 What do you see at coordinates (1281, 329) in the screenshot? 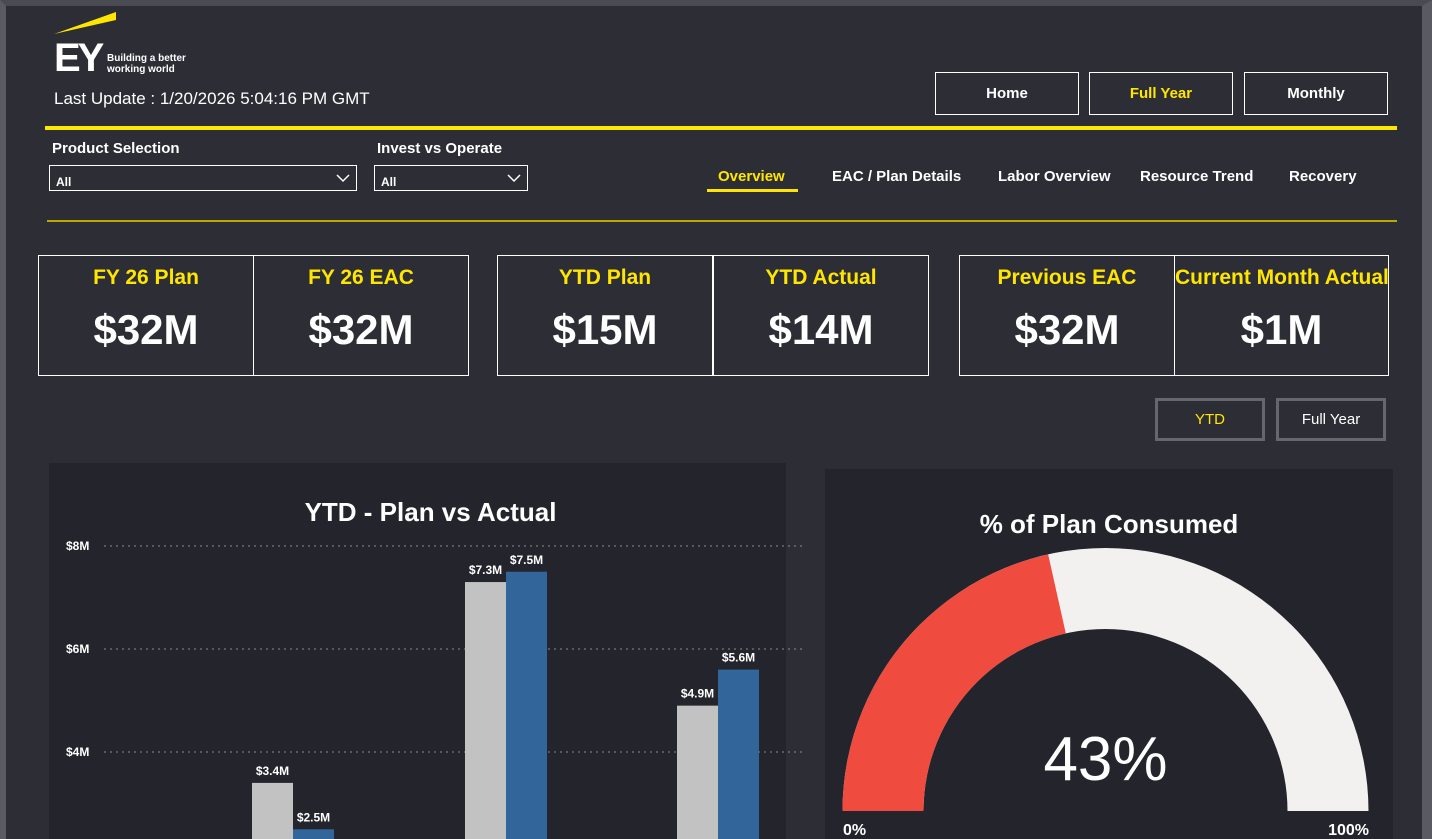
I see `kpi-value: $1M` at bounding box center [1281, 329].